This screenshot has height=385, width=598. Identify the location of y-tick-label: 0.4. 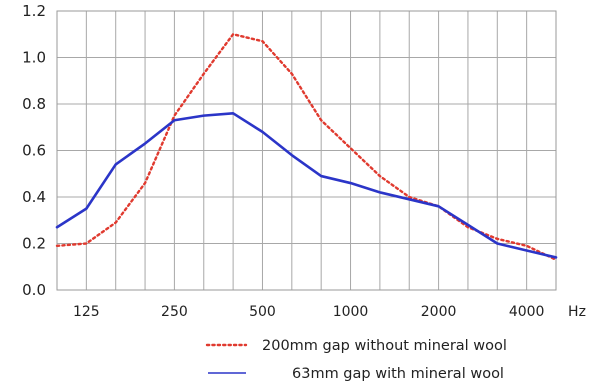
(34, 197).